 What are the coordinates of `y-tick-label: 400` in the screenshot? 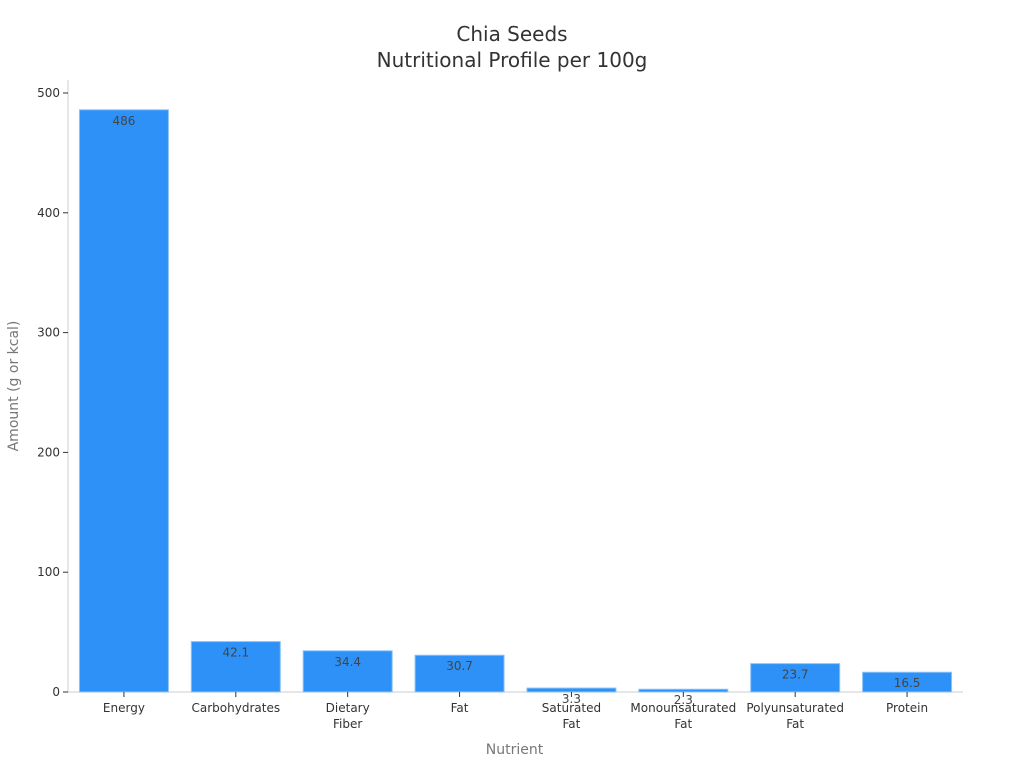 It's located at (48, 213).